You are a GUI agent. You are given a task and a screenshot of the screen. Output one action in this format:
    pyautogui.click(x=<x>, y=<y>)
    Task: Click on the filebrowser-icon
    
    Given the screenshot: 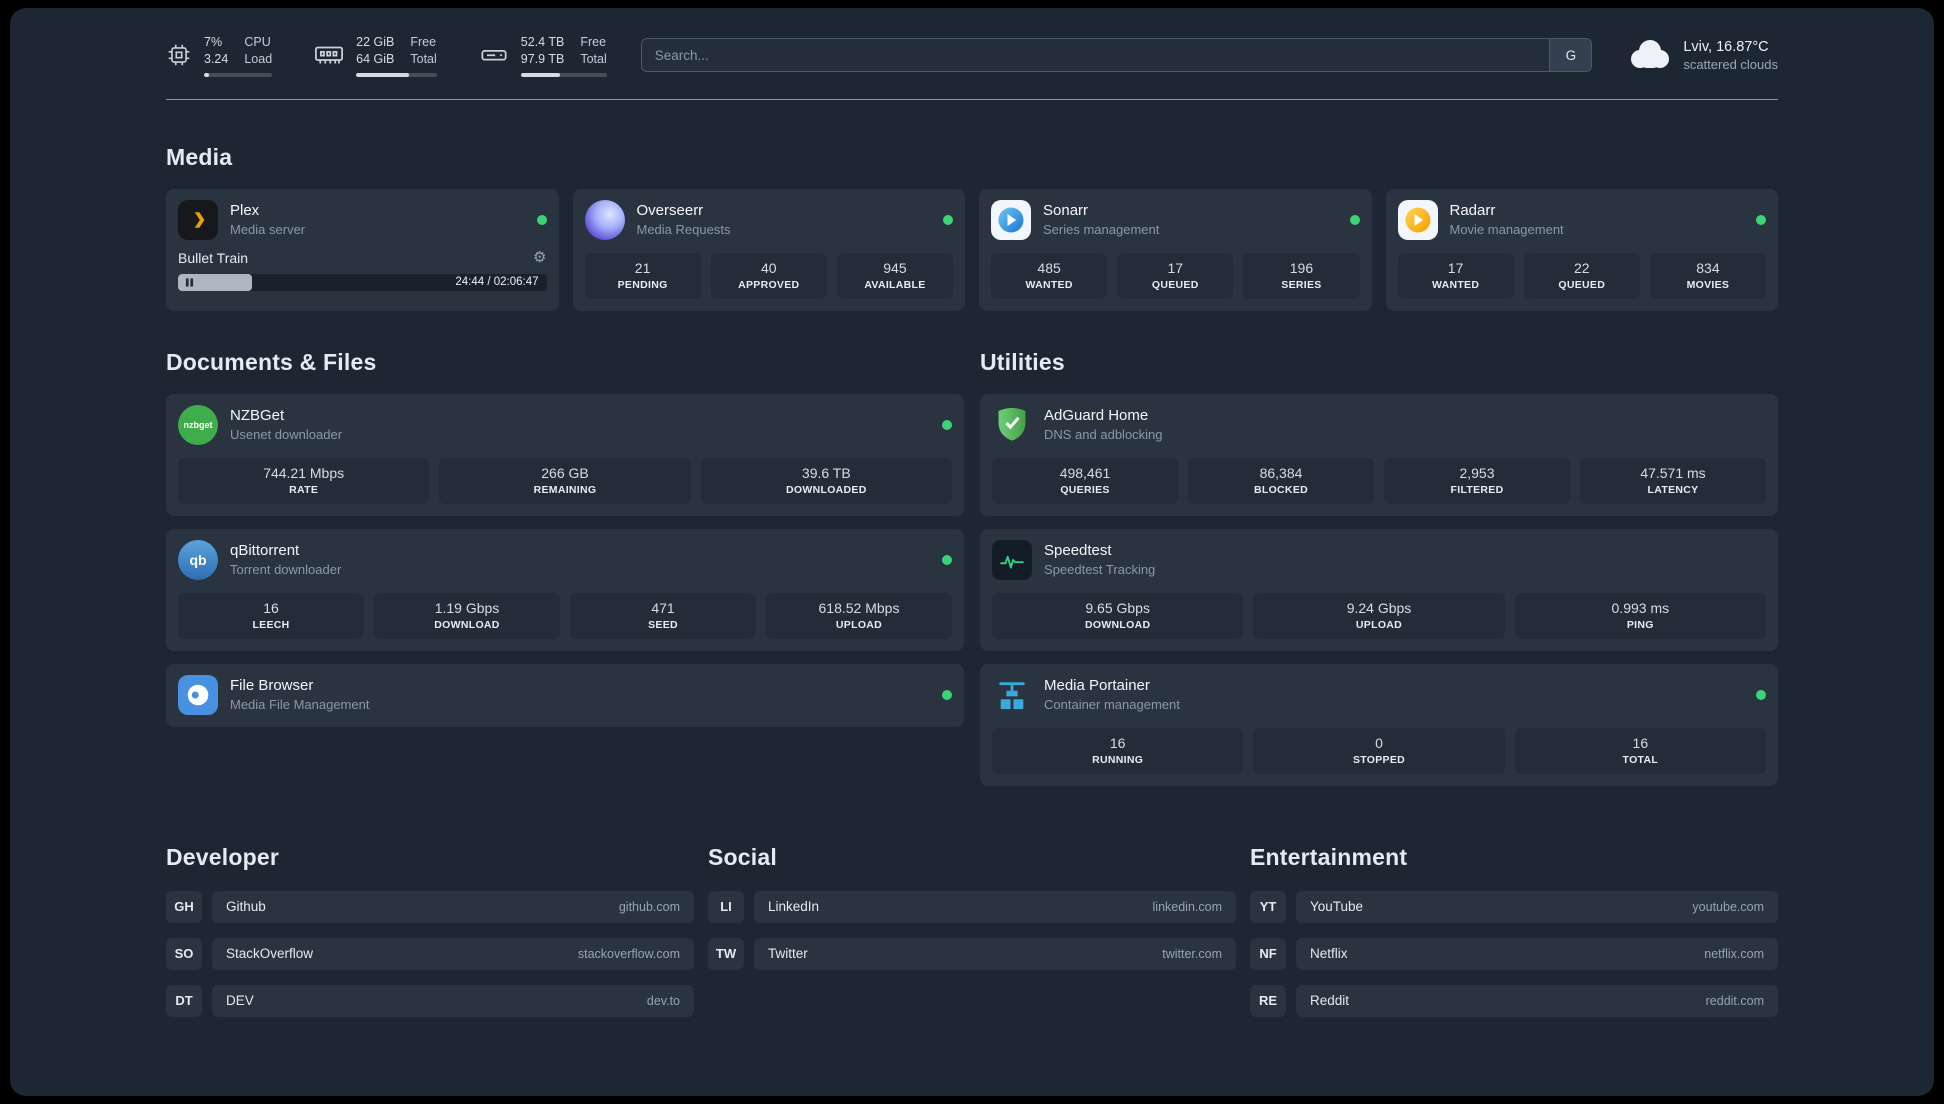 What is the action you would take?
    pyautogui.click(x=198, y=694)
    